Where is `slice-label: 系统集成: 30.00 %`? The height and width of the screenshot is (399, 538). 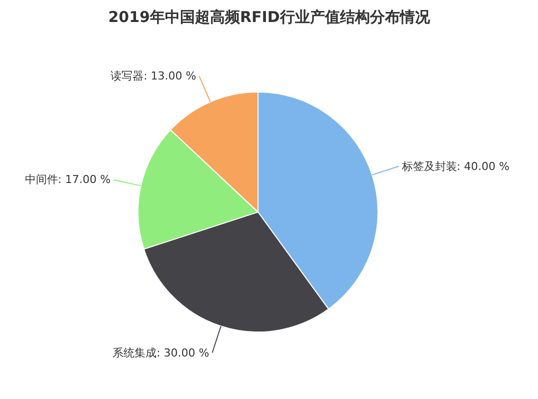
slice-label: 系统集成: 30.00 % is located at coordinates (161, 353).